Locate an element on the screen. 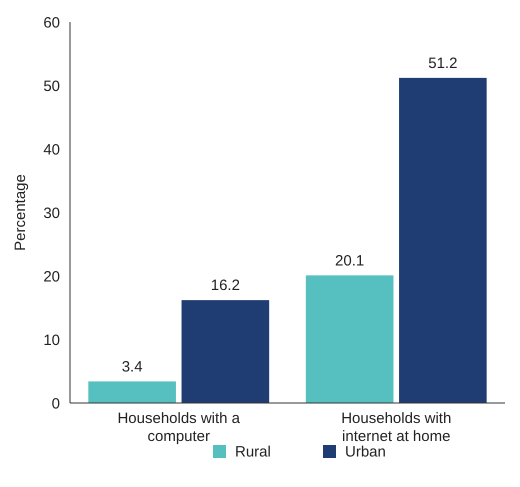  y-tick-label: 10 is located at coordinates (51, 340).